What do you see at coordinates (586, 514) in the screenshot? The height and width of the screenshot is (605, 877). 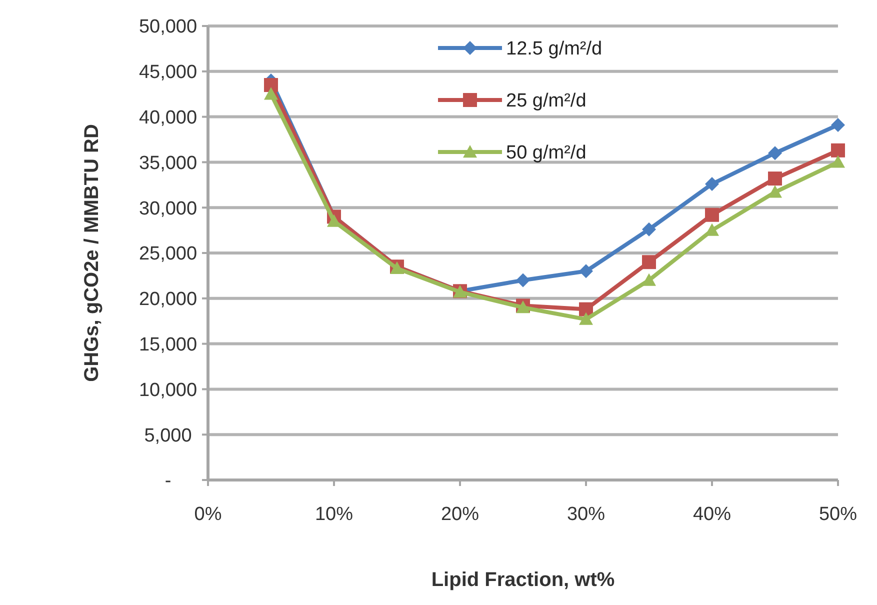 I see `x-tick-label: 30%` at bounding box center [586, 514].